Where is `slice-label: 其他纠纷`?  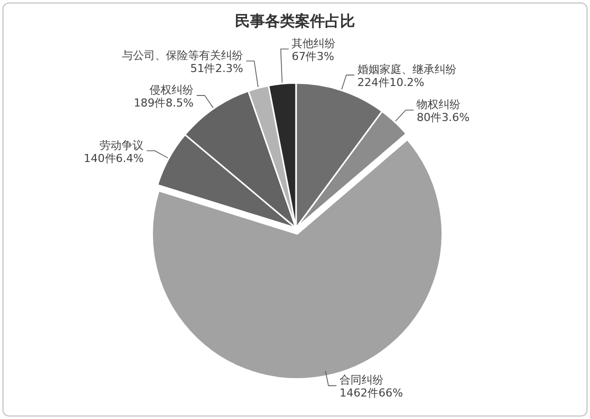
slice-label: 其他纠纷 is located at coordinates (314, 43).